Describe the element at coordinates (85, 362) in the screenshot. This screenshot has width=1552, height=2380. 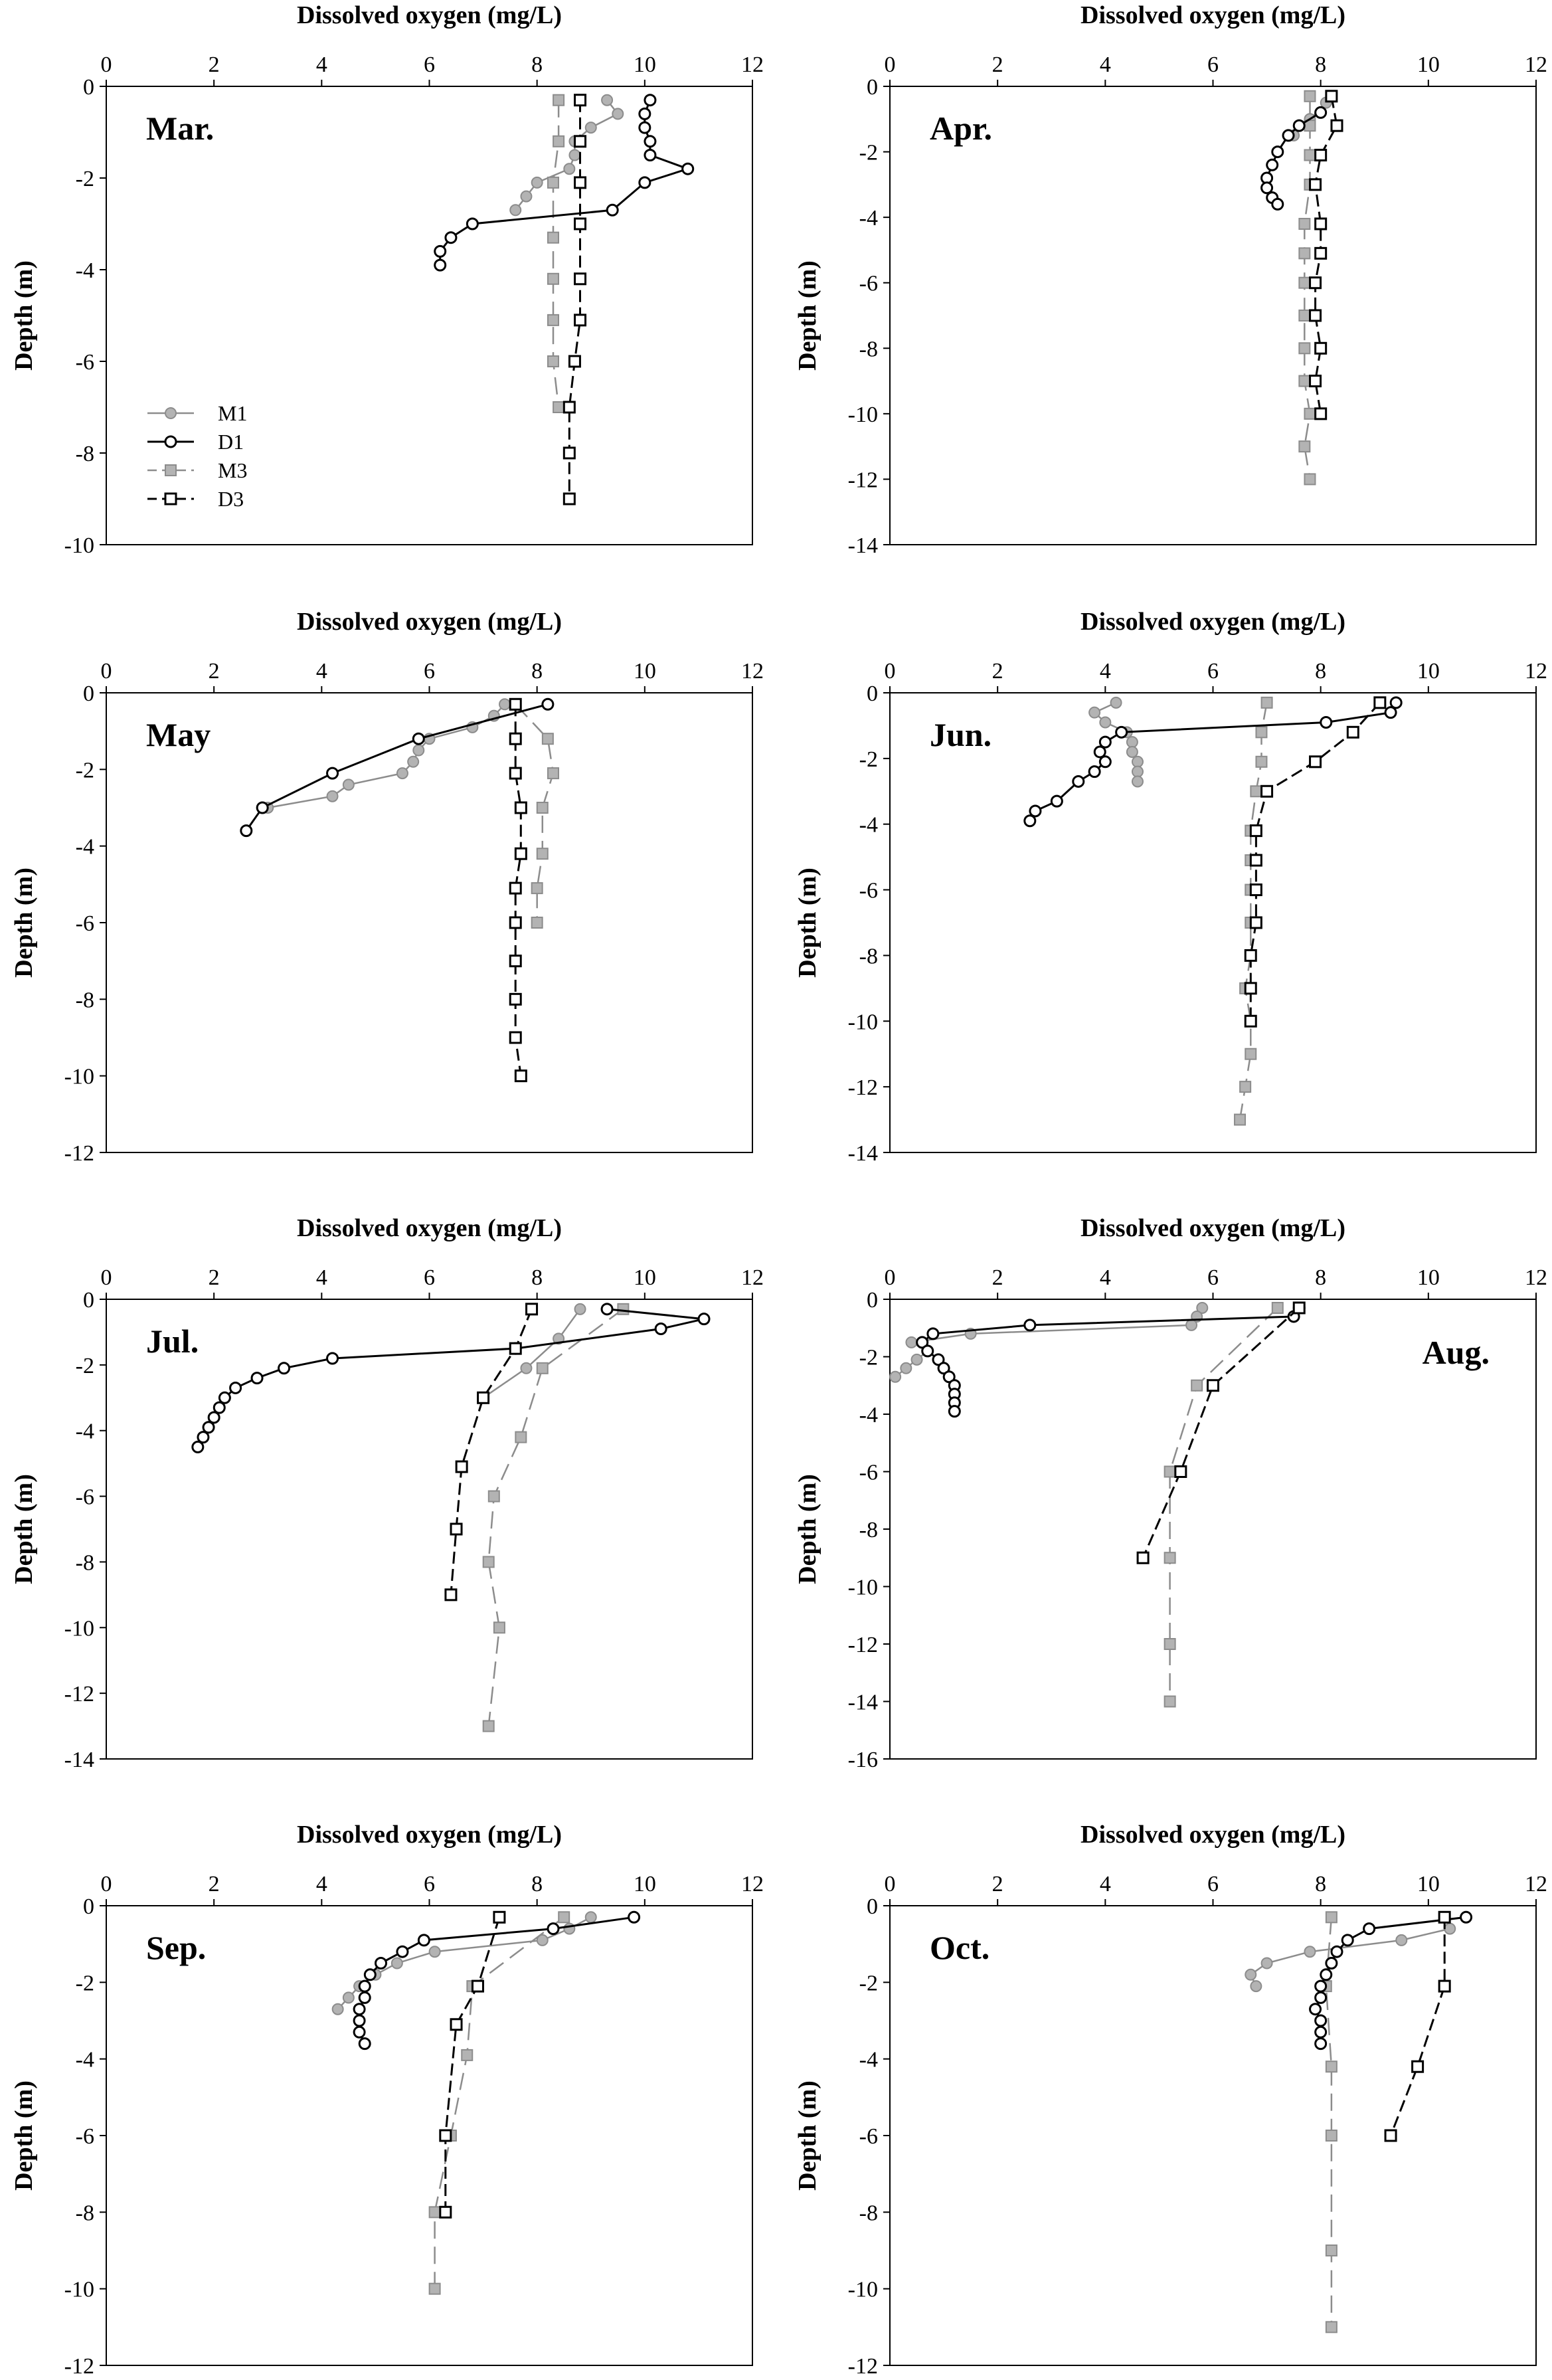
I see `y-tick-label-mar: -6` at that location.